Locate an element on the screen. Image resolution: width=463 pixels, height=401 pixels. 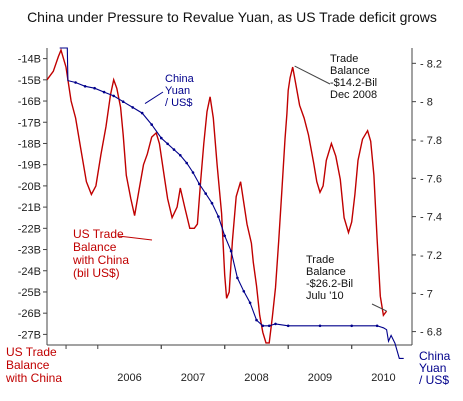
x-tick-label: 2007 is located at coordinates (193, 378).